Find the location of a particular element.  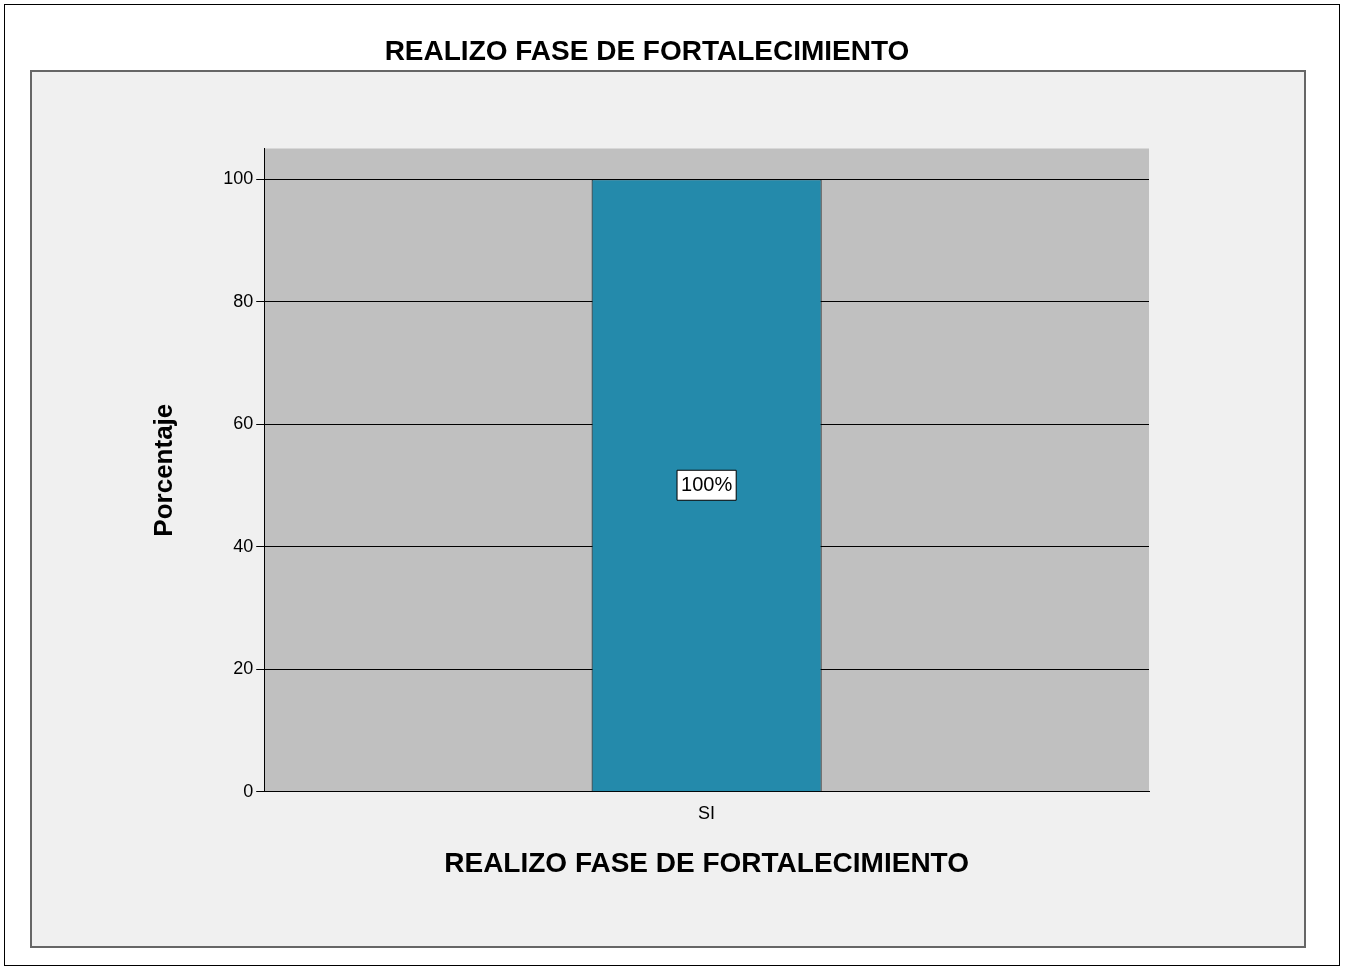

y-tick-label: 20 is located at coordinates (243, 668).